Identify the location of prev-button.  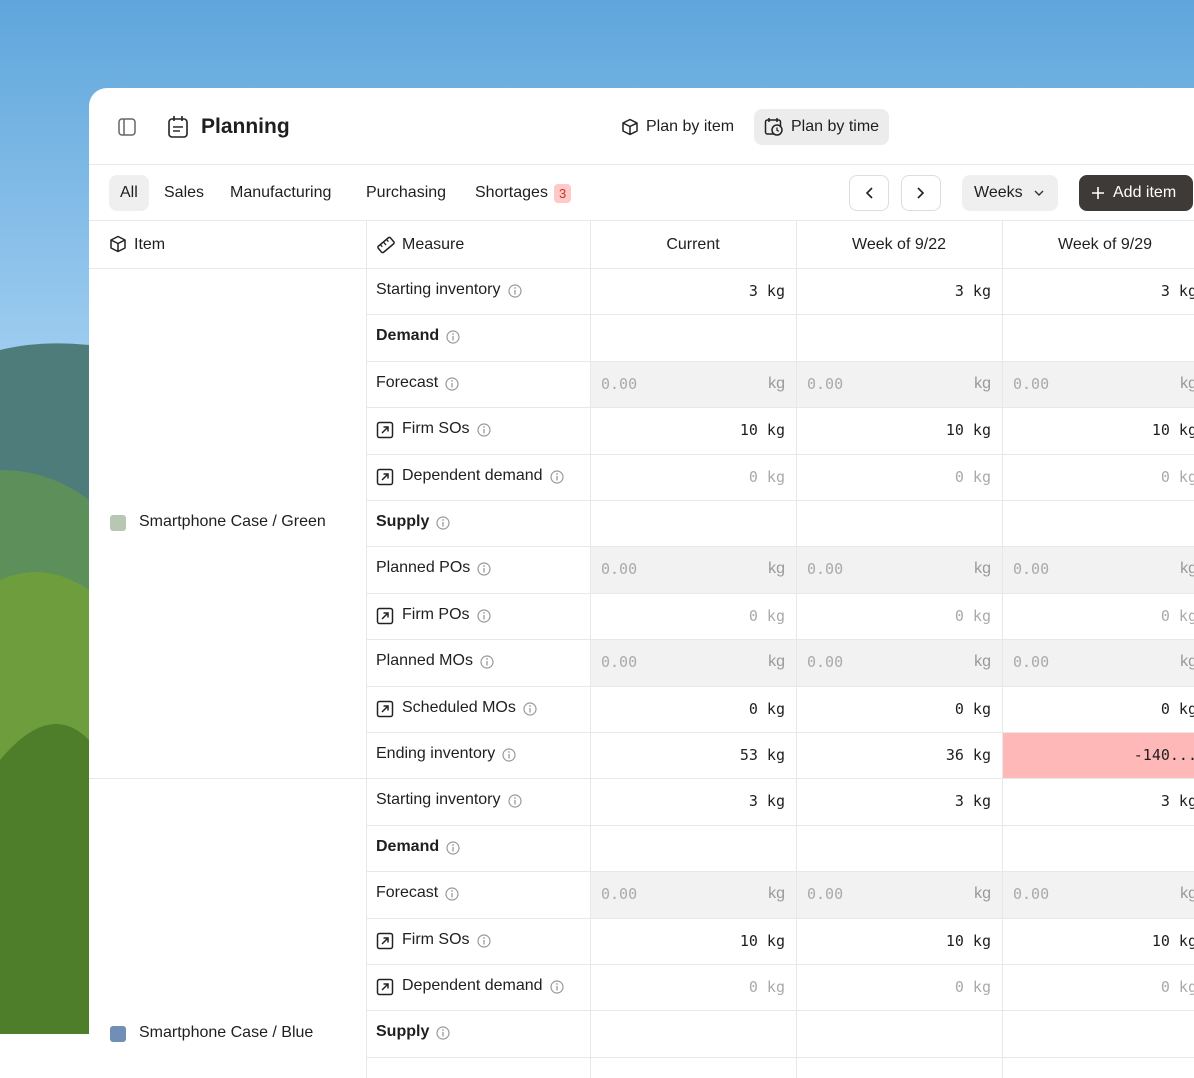
(869, 193).